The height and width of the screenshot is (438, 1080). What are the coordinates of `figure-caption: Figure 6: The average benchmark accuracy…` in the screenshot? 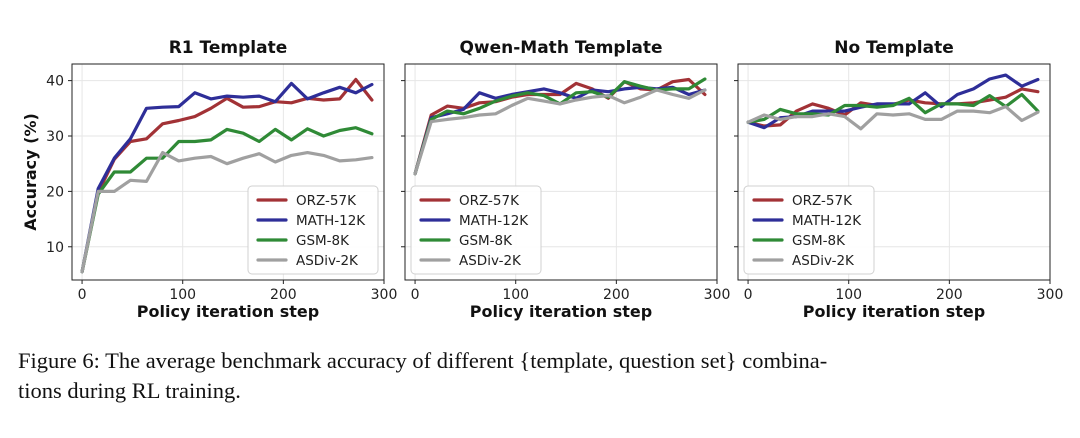 It's located at (542, 376).